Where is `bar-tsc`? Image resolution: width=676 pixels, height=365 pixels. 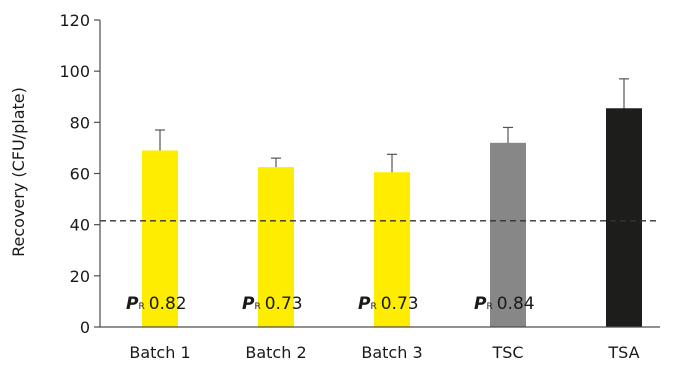
bar-tsc is located at coordinates (508, 234).